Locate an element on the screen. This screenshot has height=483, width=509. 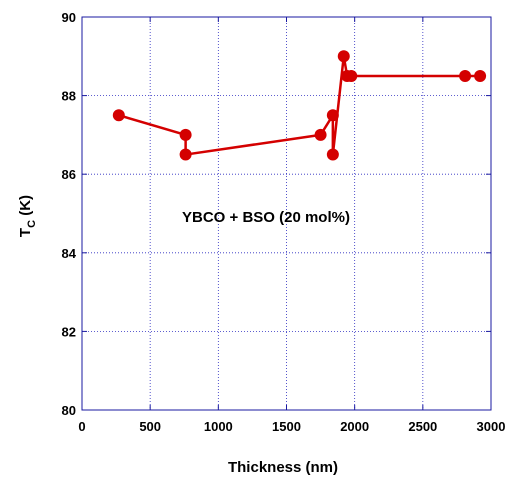
y-axis-title-subscript: C is located at coordinates (32, 224).